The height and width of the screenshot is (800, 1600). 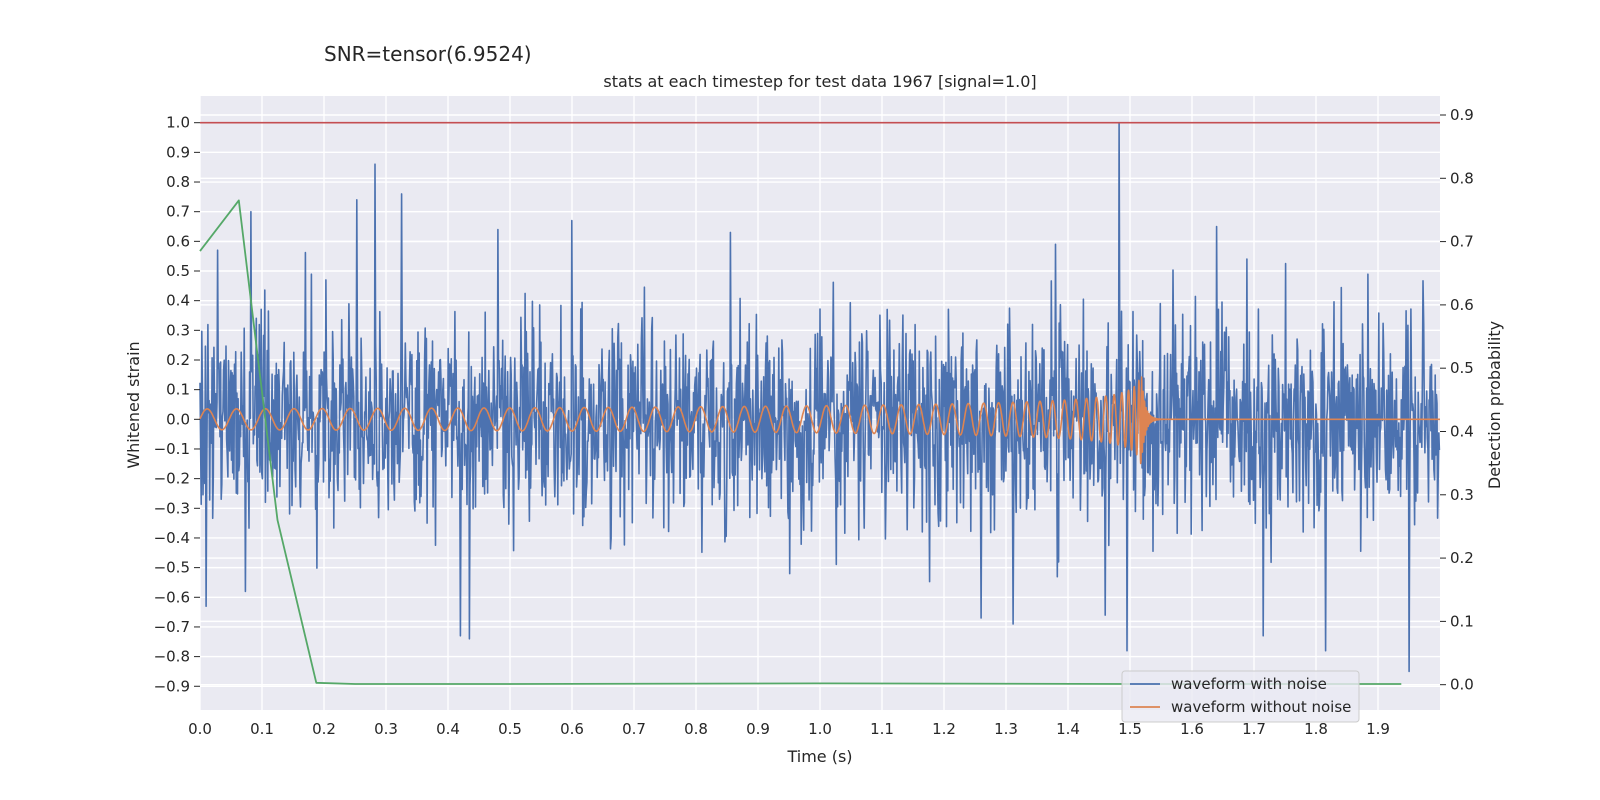 I want to click on y-tick-label: −0.1, so click(x=172, y=449).